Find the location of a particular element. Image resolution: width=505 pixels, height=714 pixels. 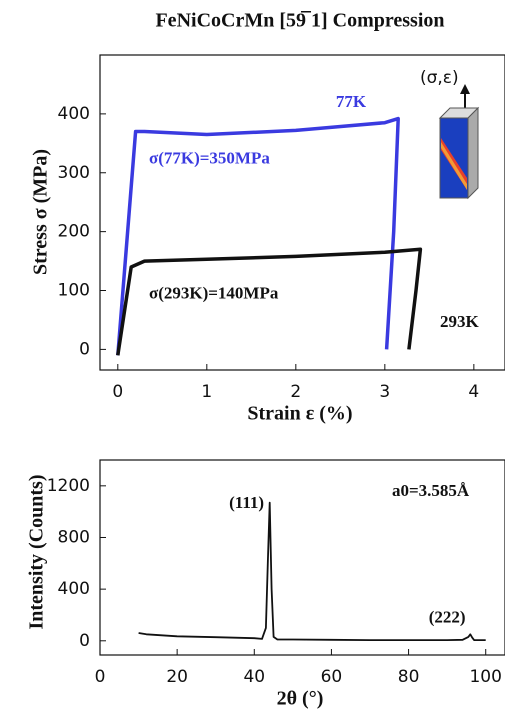

y-tick-label: 100 is located at coordinates (74, 291).